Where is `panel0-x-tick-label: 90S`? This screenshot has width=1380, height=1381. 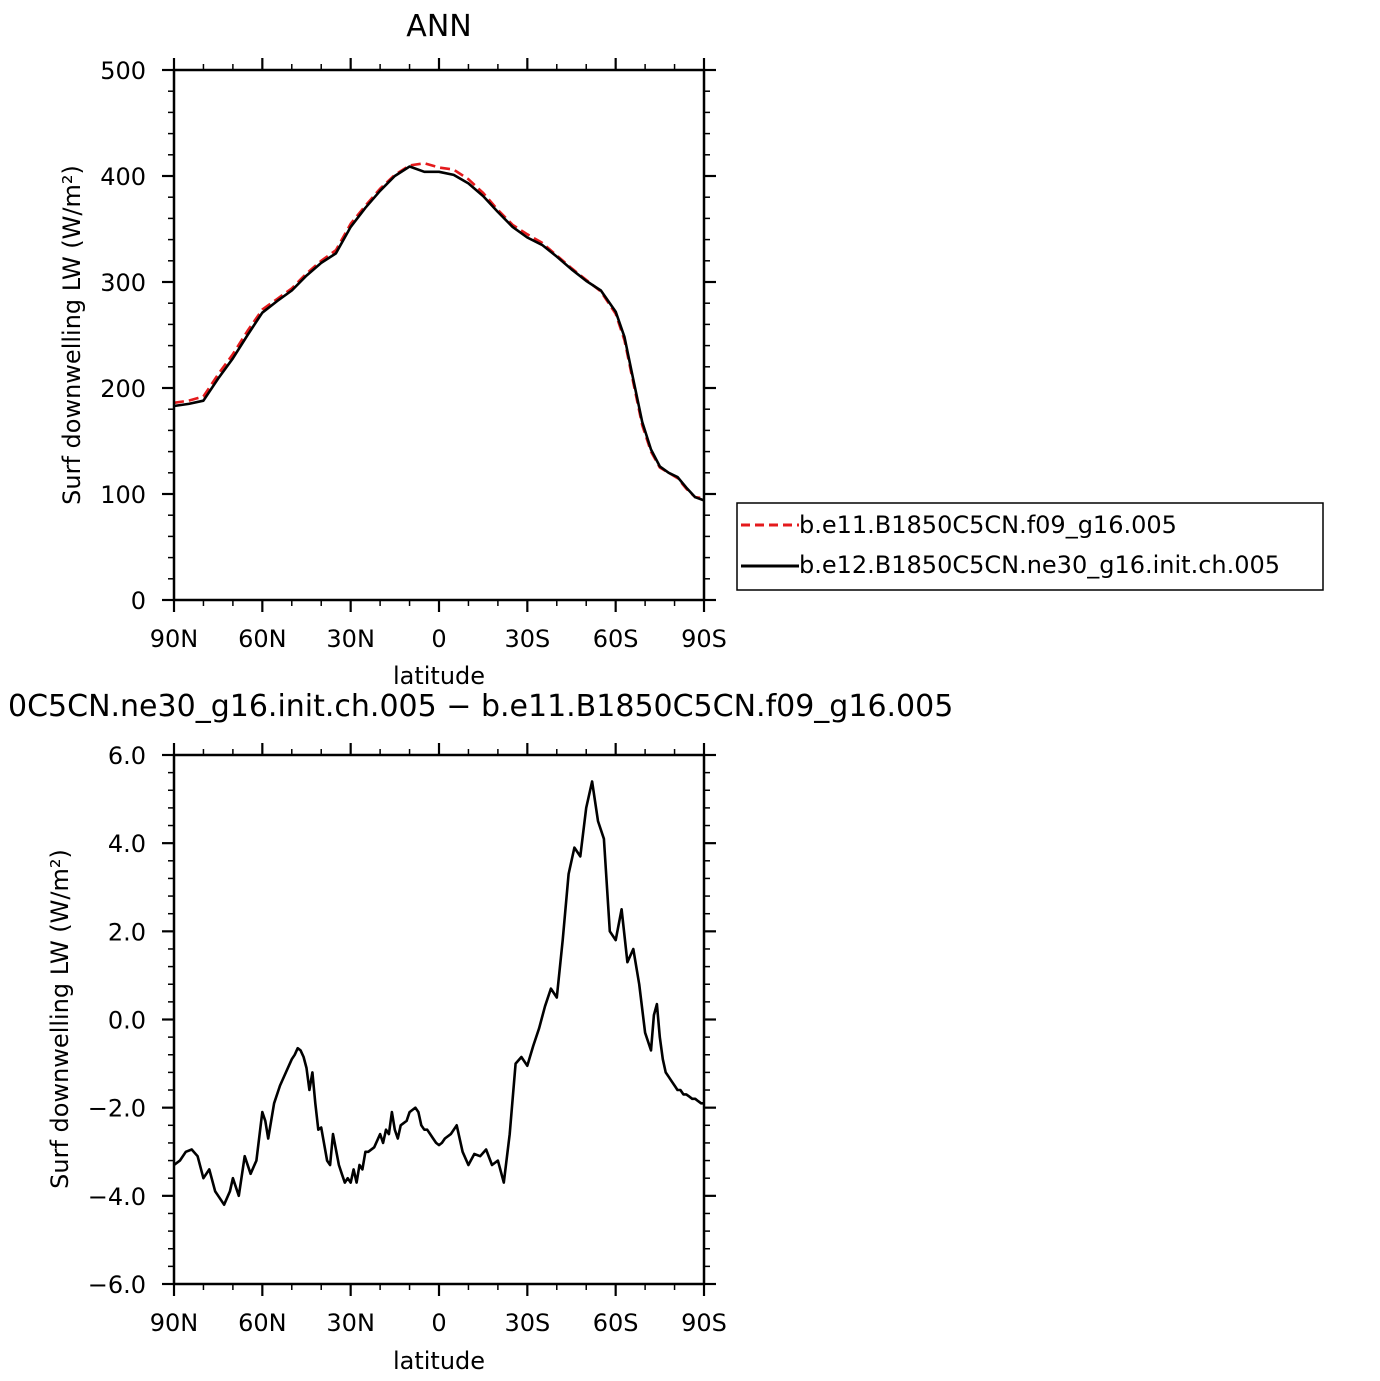 panel0-x-tick-label: 90S is located at coordinates (704, 639).